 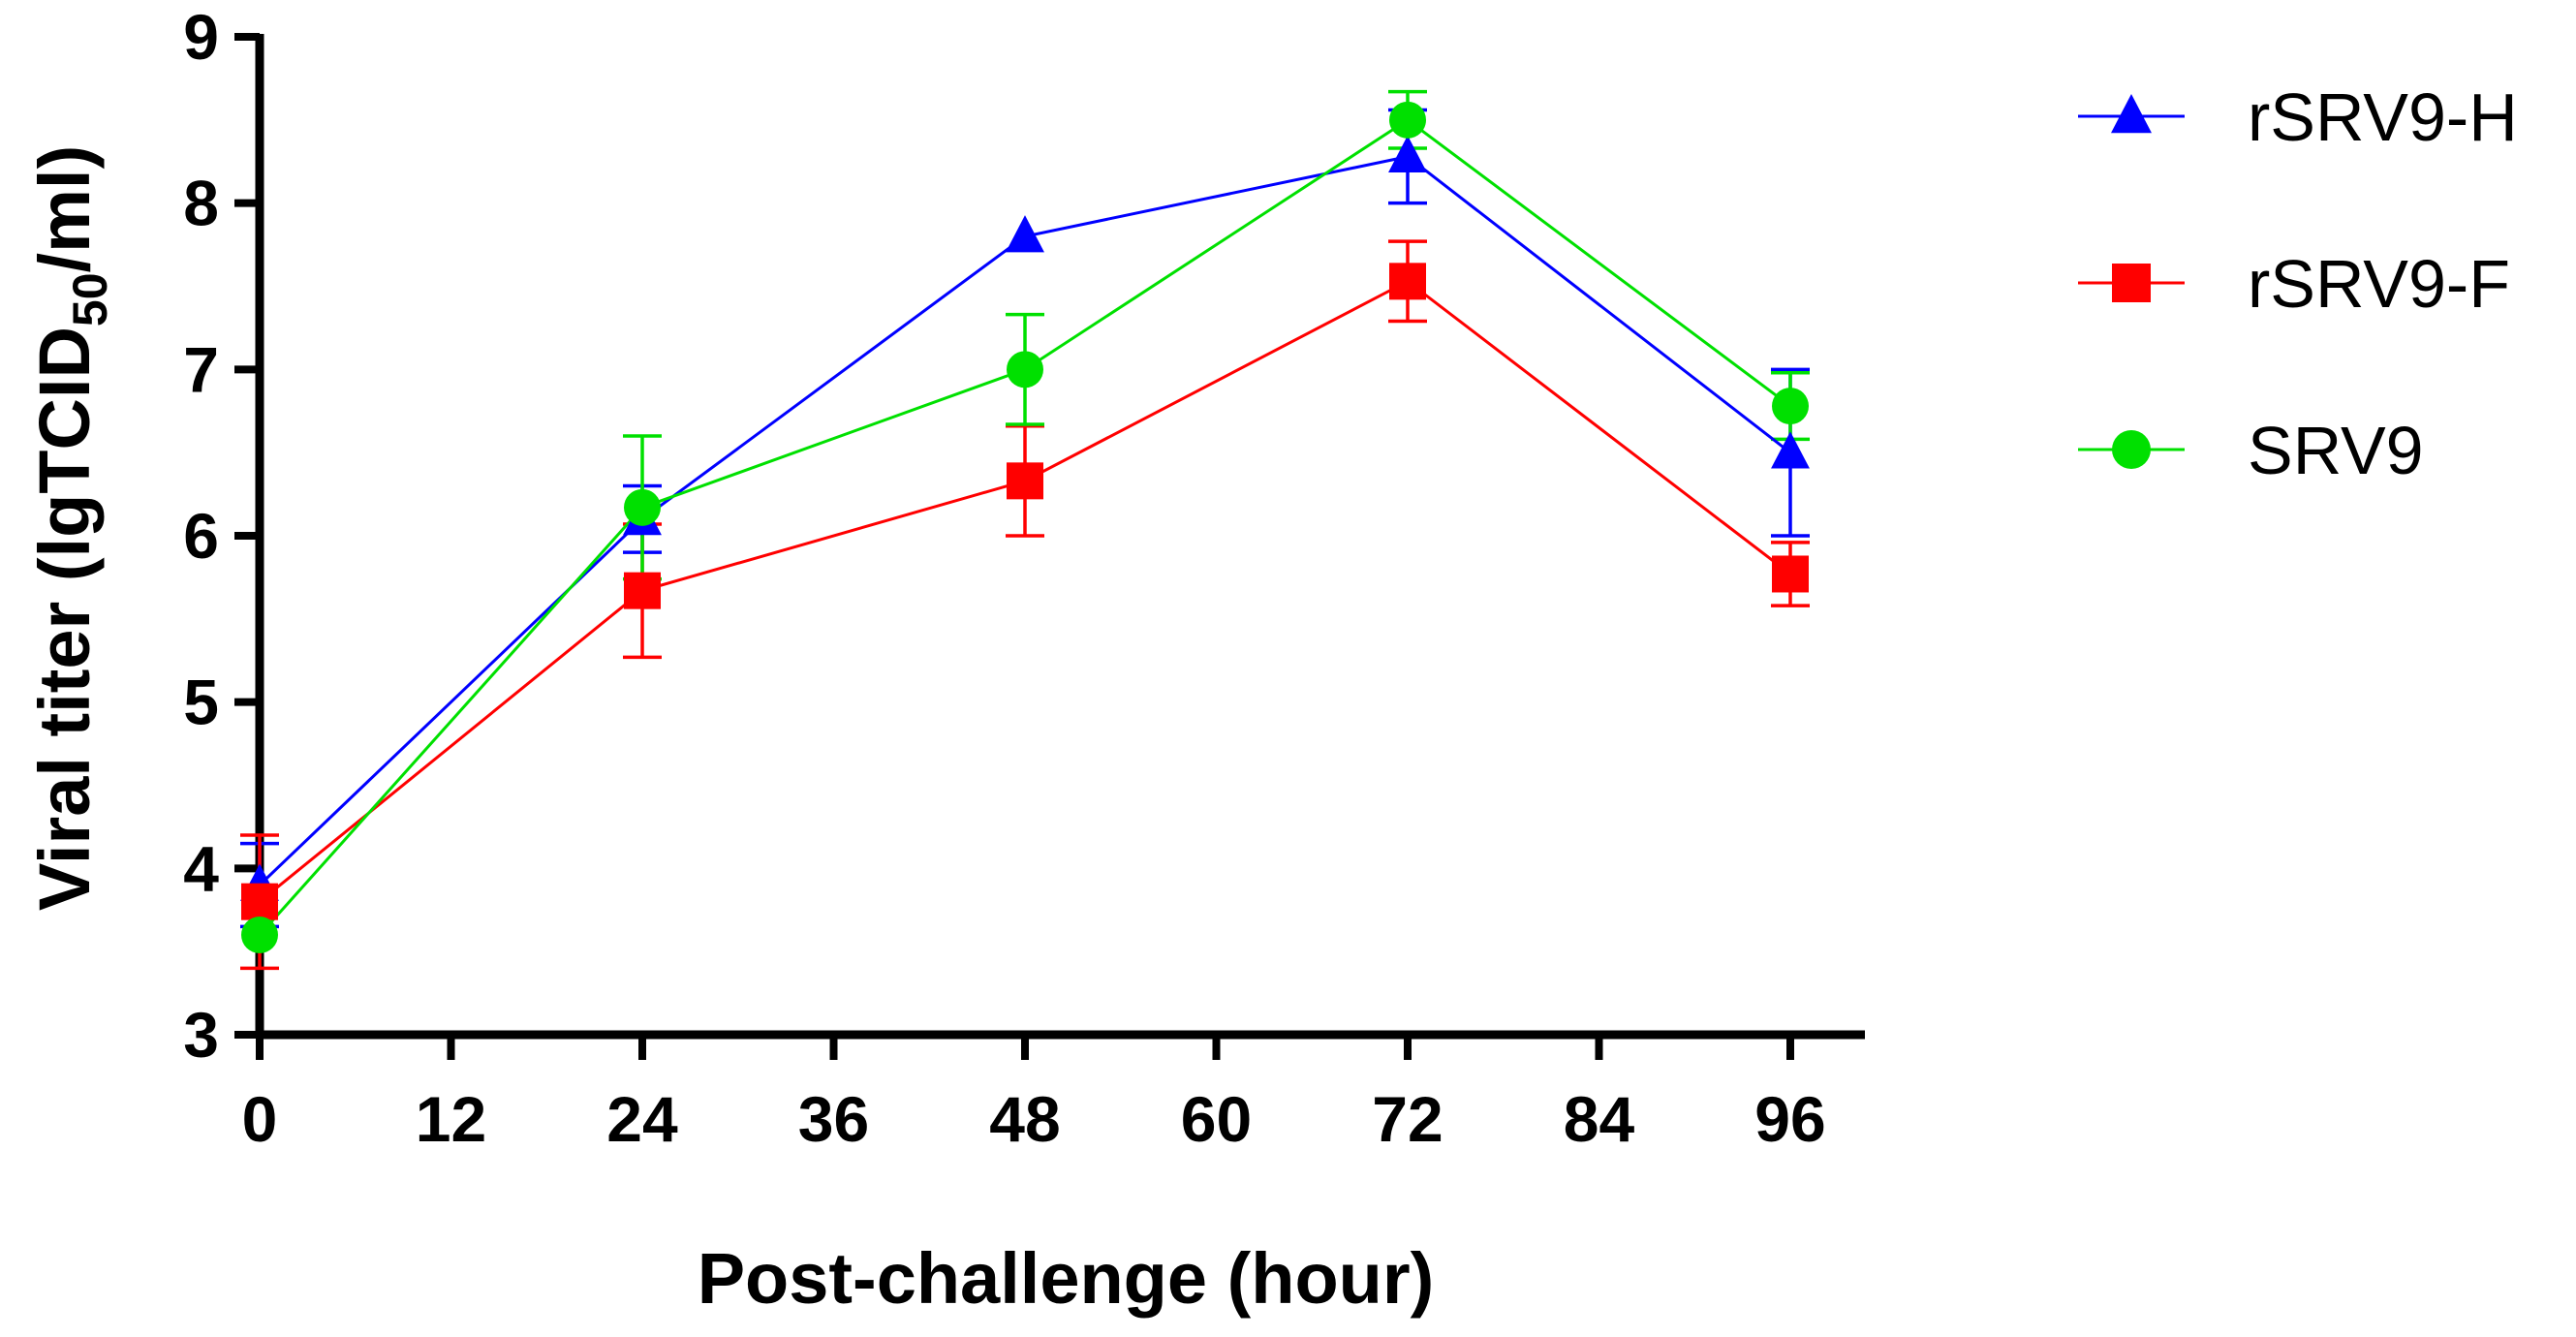 What do you see at coordinates (90, 299) in the screenshot?
I see `y-axis-title-subscript: 50` at bounding box center [90, 299].